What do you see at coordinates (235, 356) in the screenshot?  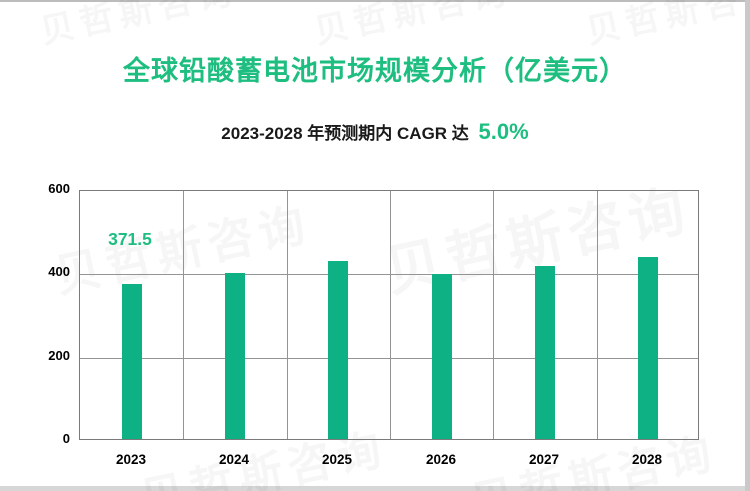 I see `bar-2024` at bounding box center [235, 356].